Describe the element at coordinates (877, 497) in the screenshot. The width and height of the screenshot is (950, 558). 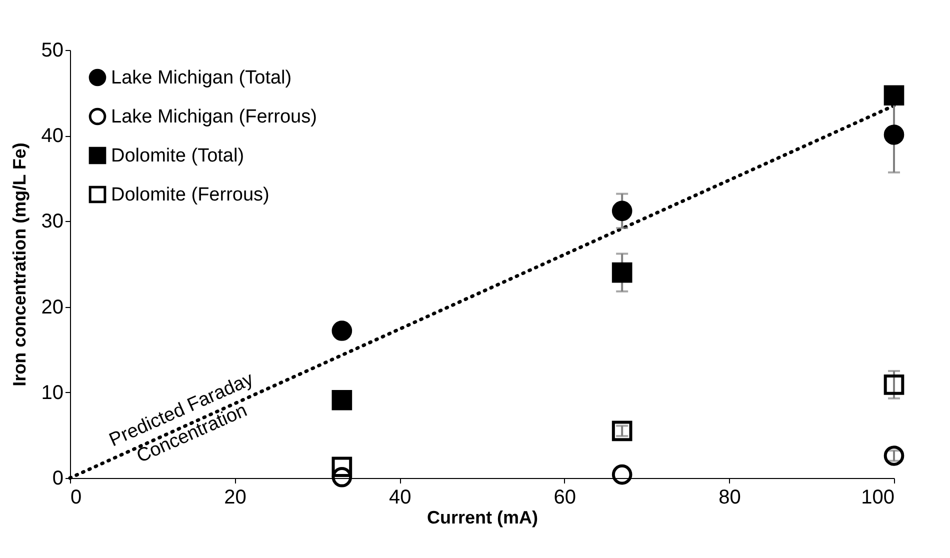
I see `x-tick-label: 100` at that location.